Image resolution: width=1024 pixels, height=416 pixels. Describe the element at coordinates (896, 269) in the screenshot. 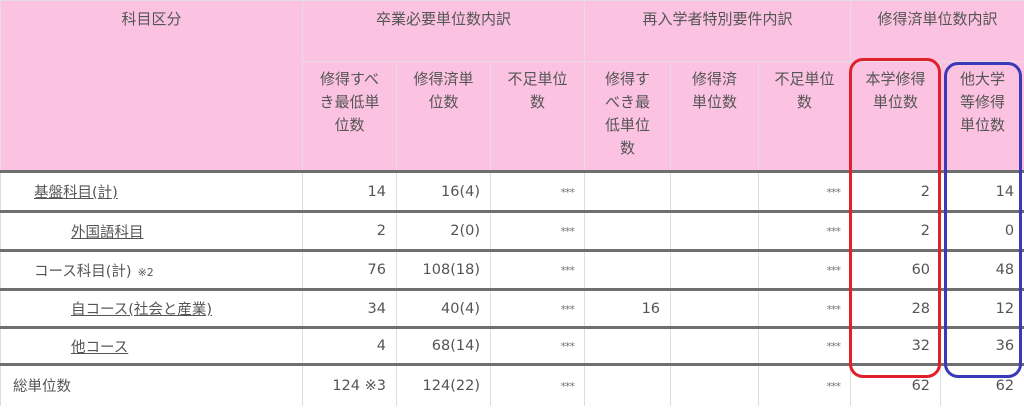

I see `value-cell: 60` at that location.